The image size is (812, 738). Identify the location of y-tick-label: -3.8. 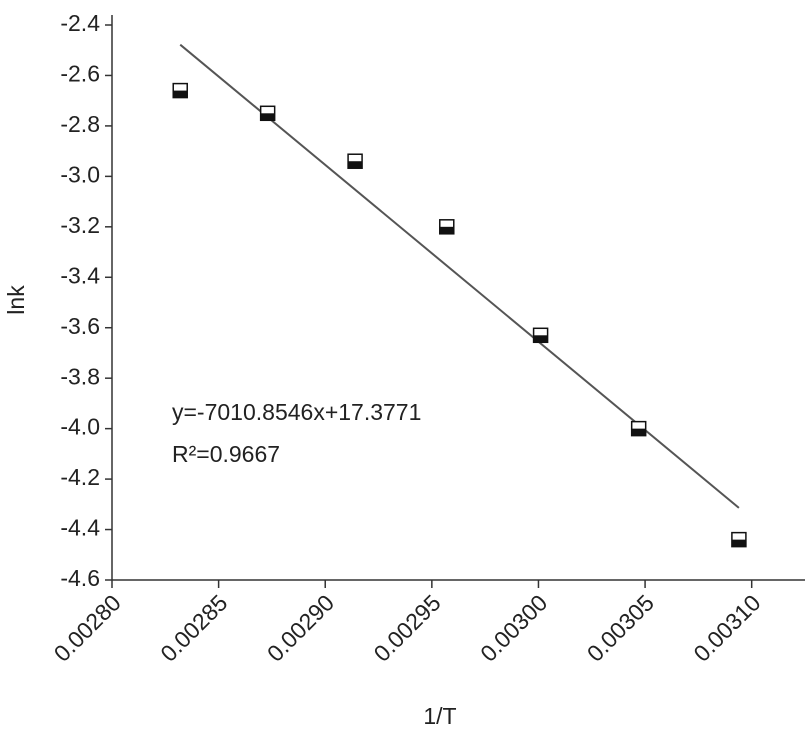
(80, 376).